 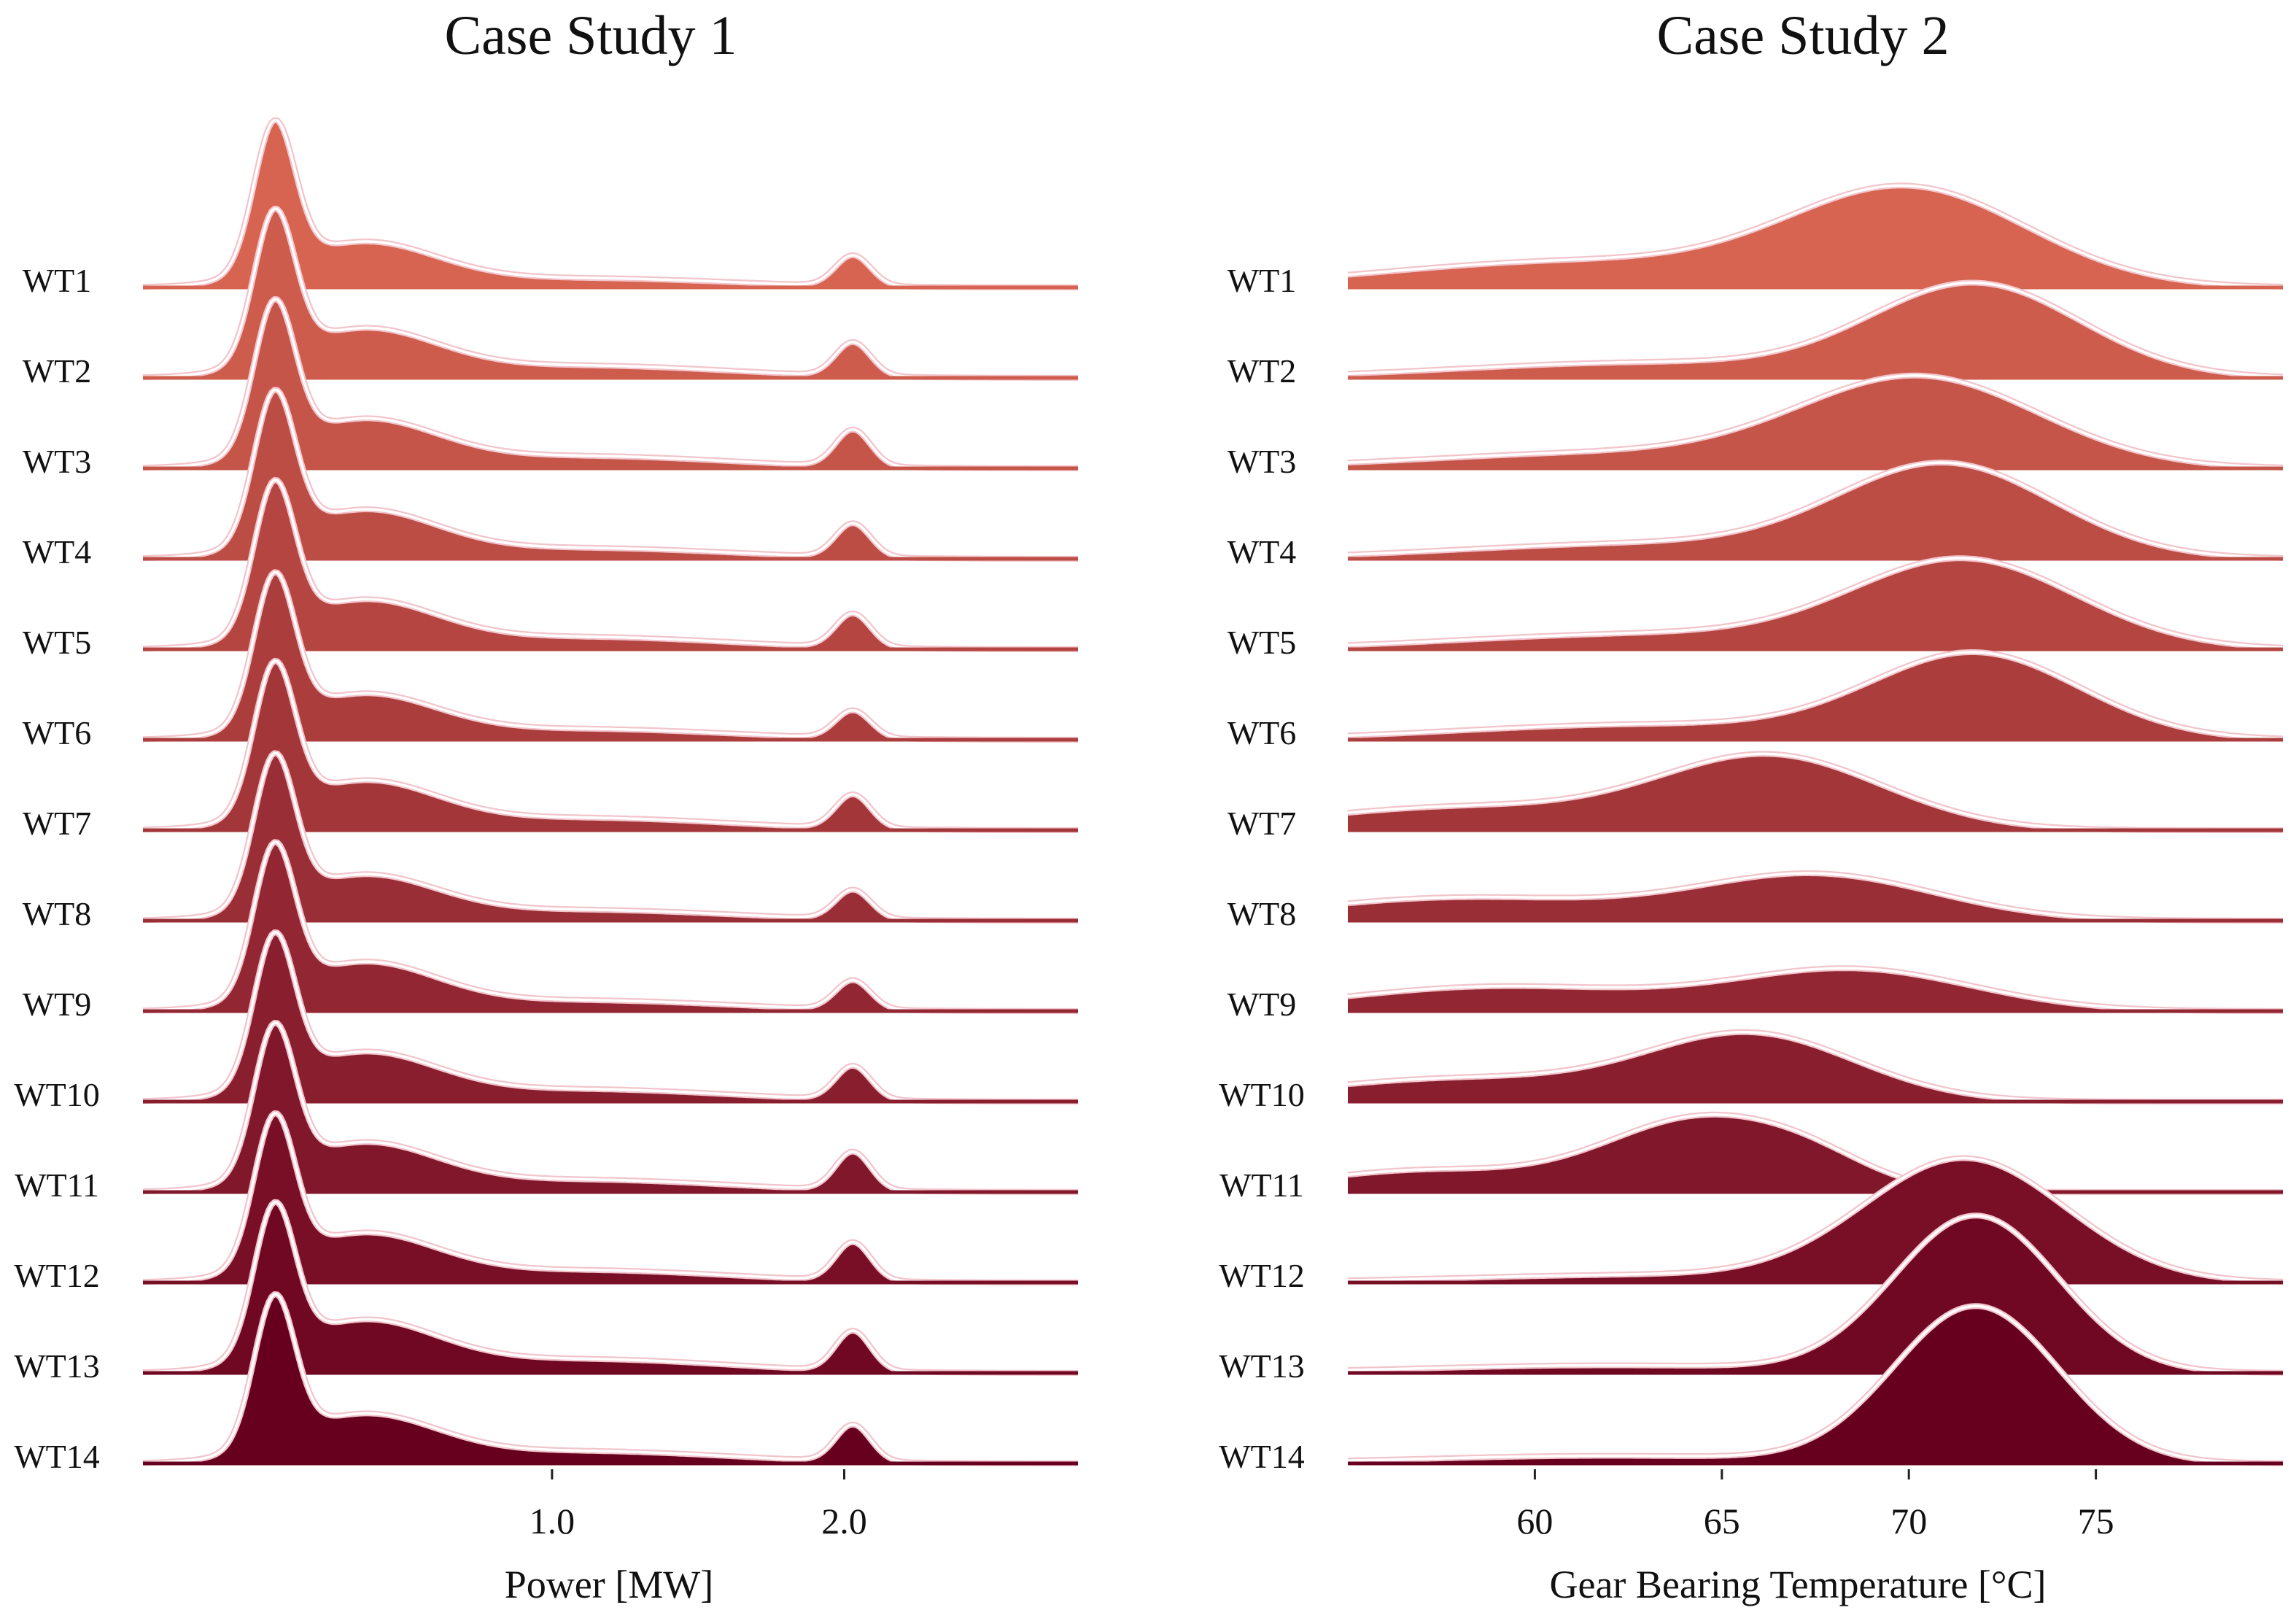 I want to click on ridge-wt7, so click(x=1815, y=792).